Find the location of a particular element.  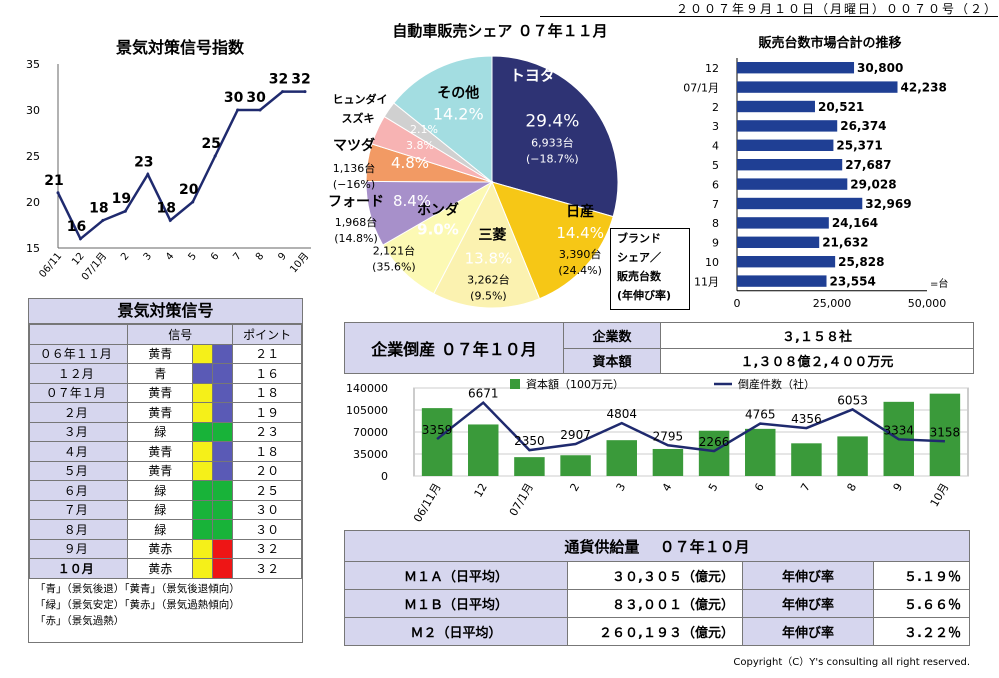

index-data-label: 21 is located at coordinates (53, 181).